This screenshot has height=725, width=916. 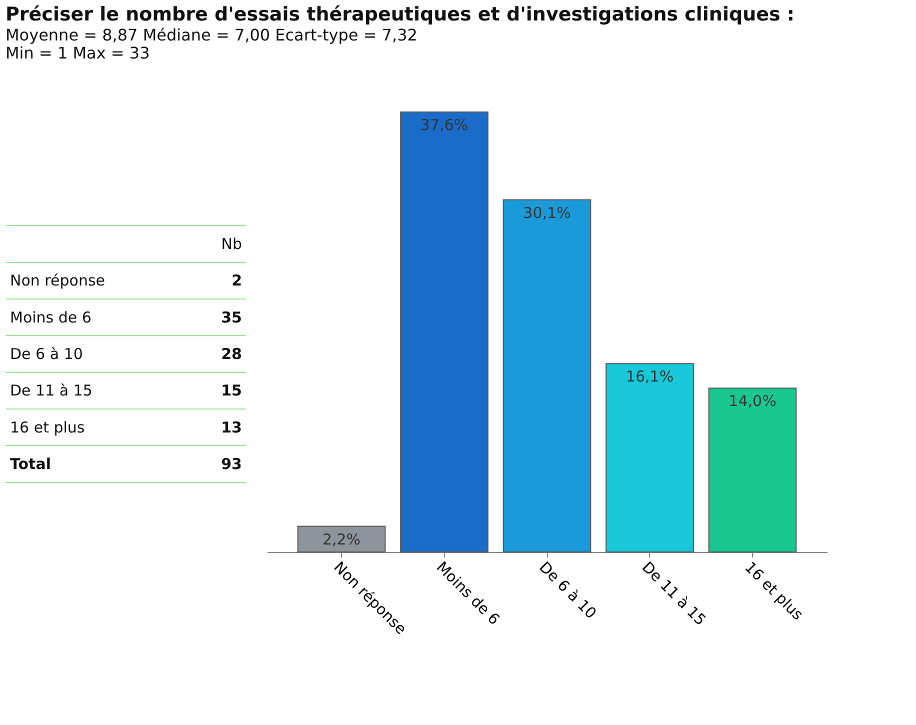 What do you see at coordinates (650, 377) in the screenshot?
I see `data-label: 16,1%` at bounding box center [650, 377].